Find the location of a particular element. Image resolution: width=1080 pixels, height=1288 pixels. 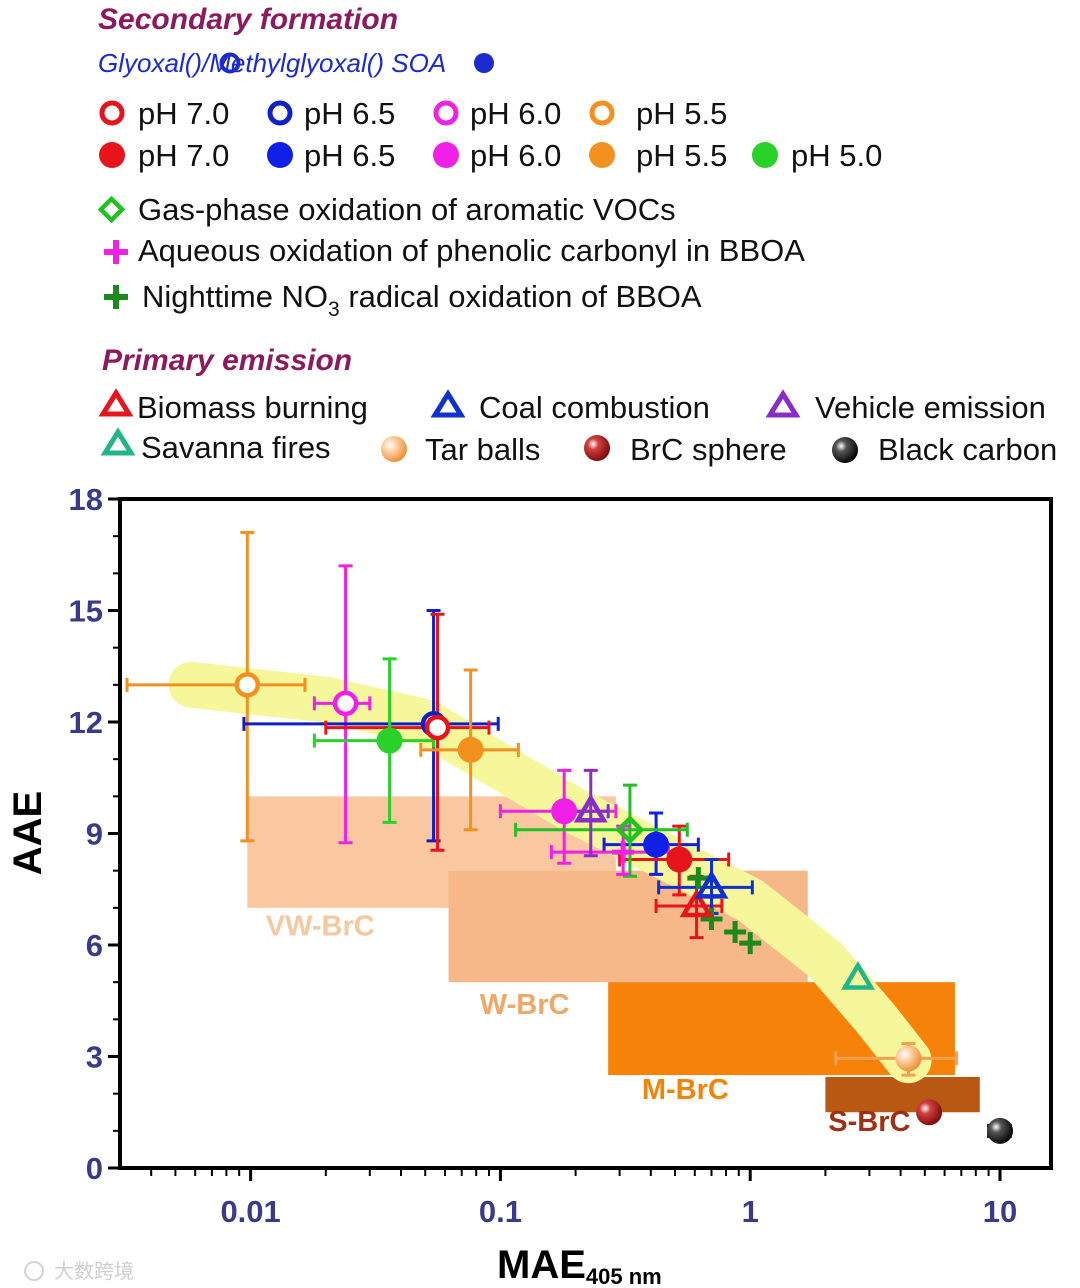

soa-open-circle-icon is located at coordinates (230, 63).